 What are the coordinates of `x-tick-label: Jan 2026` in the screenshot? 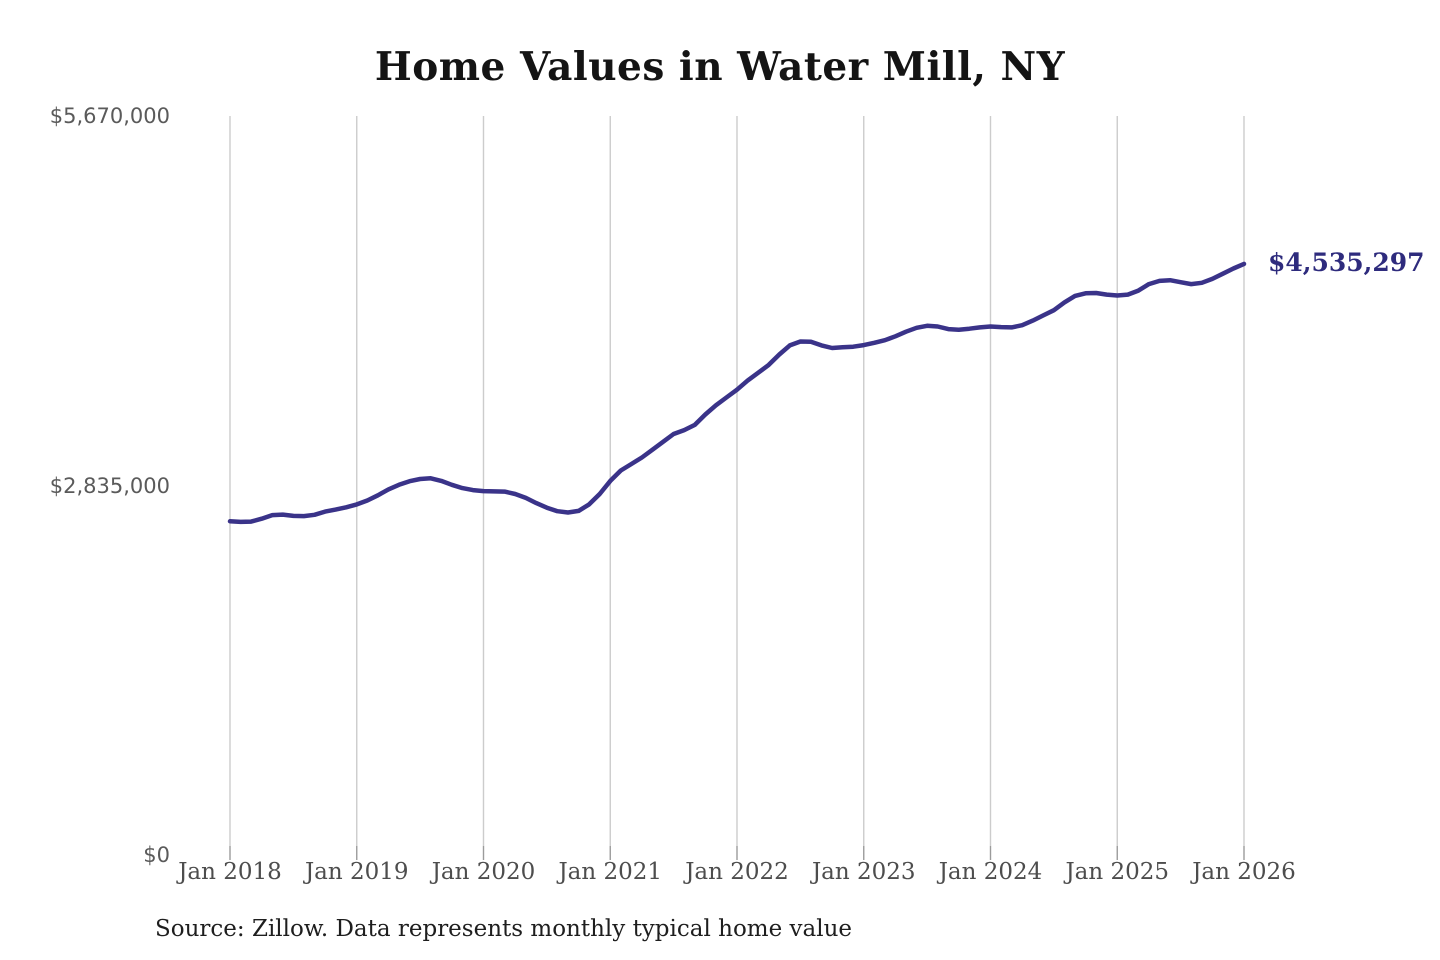 It's located at (1244, 872).